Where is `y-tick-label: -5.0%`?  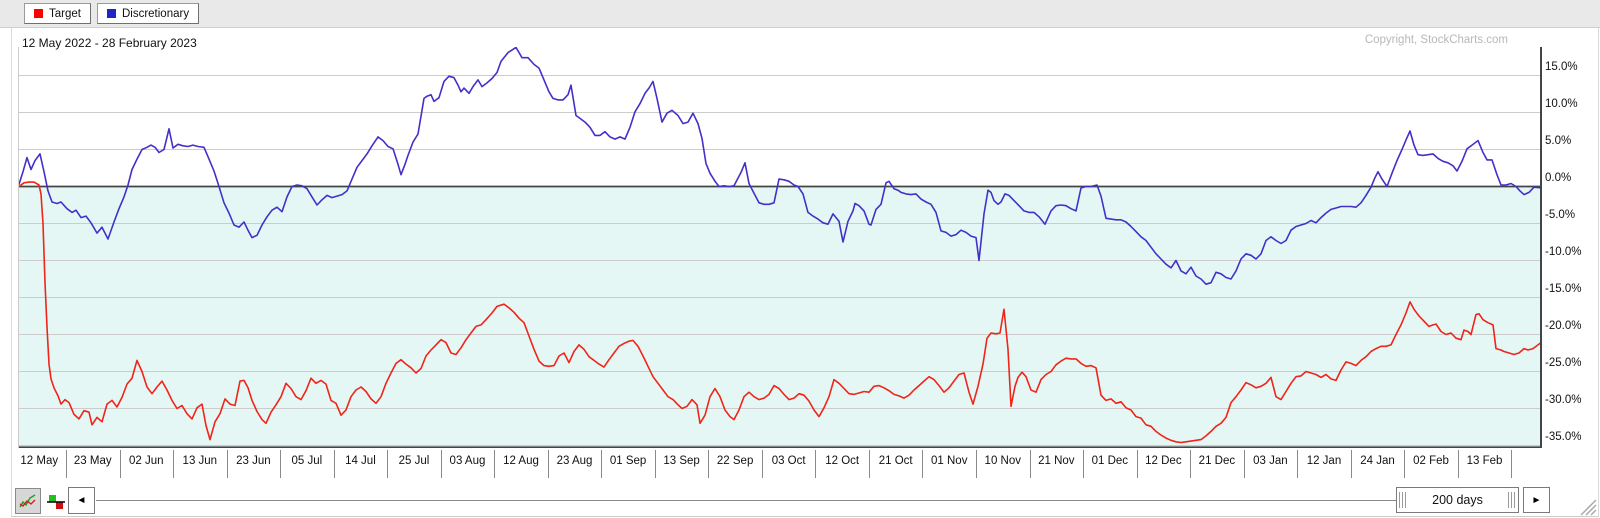 y-tick-label: -5.0% is located at coordinates (1560, 214).